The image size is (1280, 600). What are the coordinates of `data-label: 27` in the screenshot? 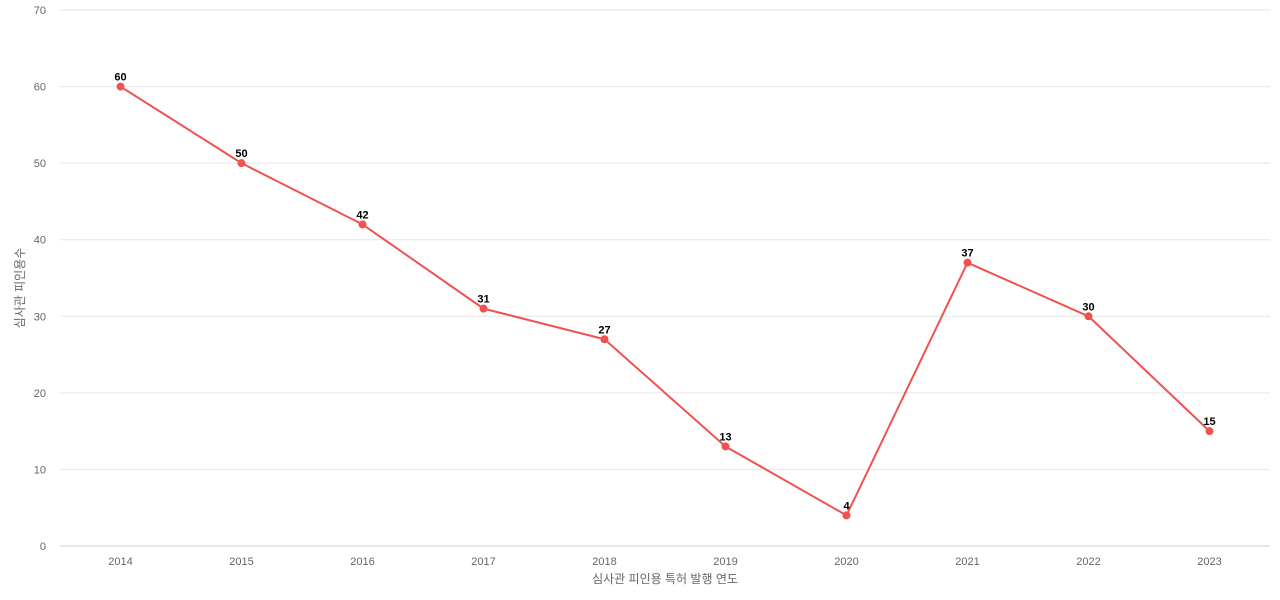 It's located at (604, 330).